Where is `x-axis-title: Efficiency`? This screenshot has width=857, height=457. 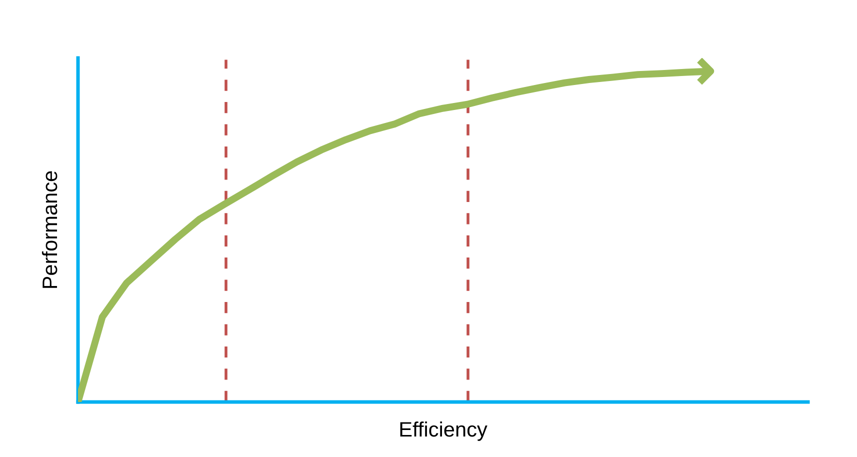 x-axis-title: Efficiency is located at coordinates (444, 431).